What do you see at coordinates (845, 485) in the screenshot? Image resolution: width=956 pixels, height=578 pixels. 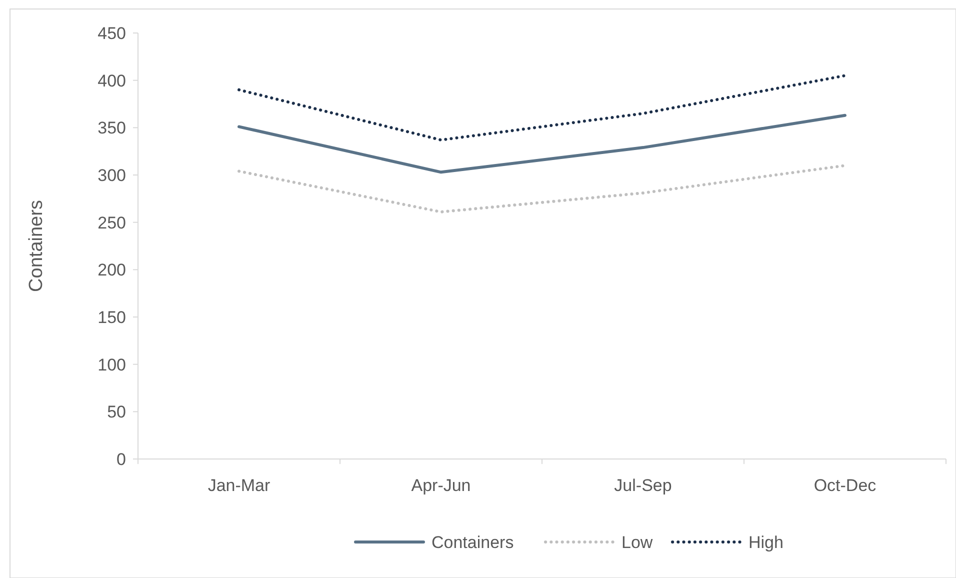 I see `x-tick-label: Oct-Dec` at bounding box center [845, 485].